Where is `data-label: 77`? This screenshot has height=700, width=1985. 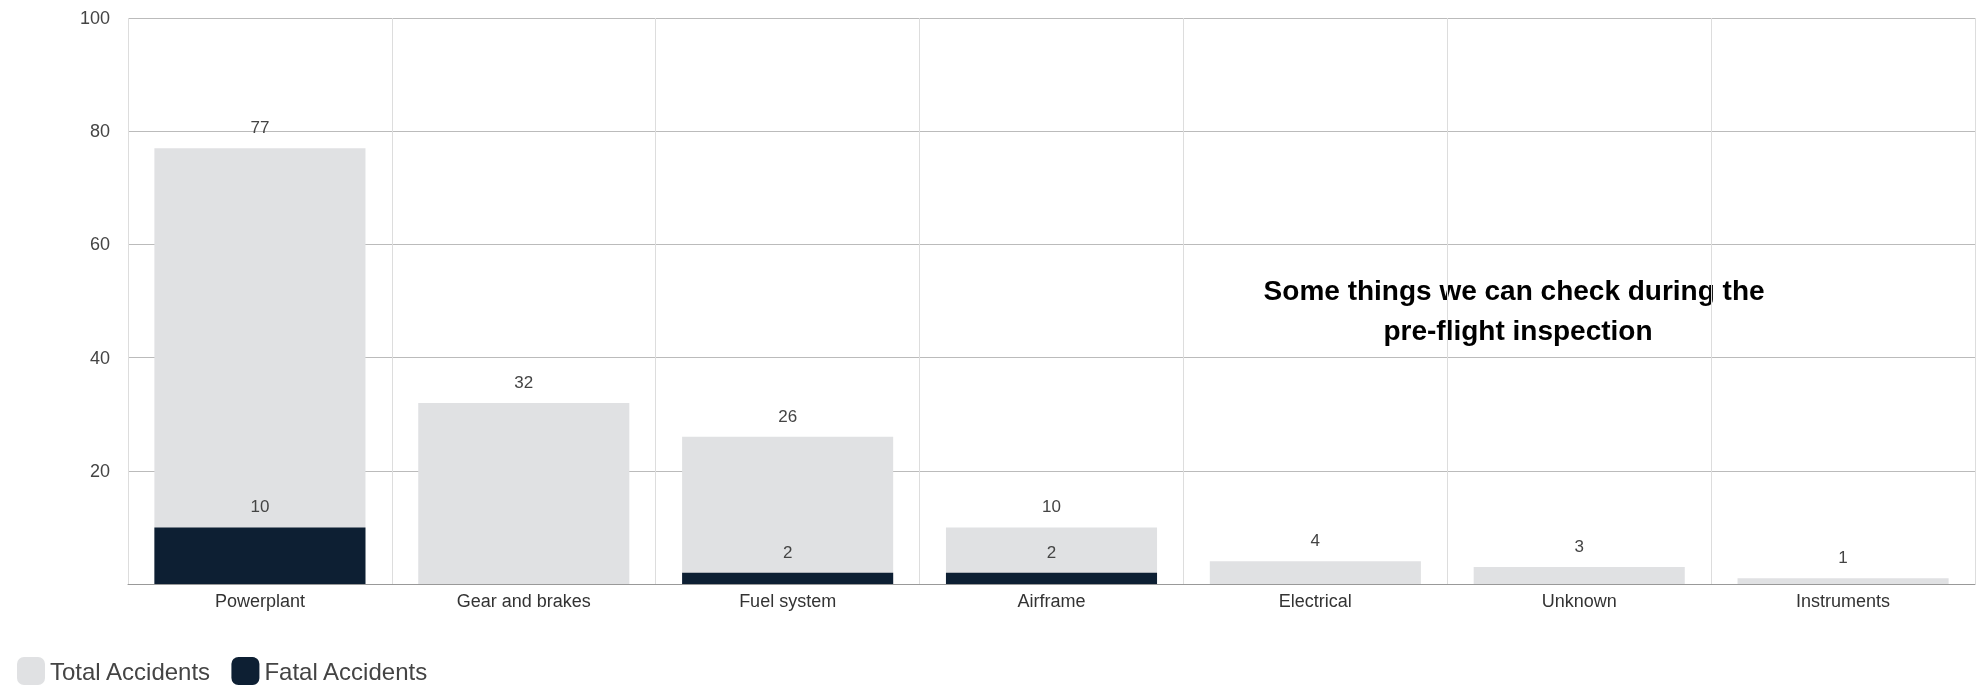 data-label: 77 is located at coordinates (260, 128).